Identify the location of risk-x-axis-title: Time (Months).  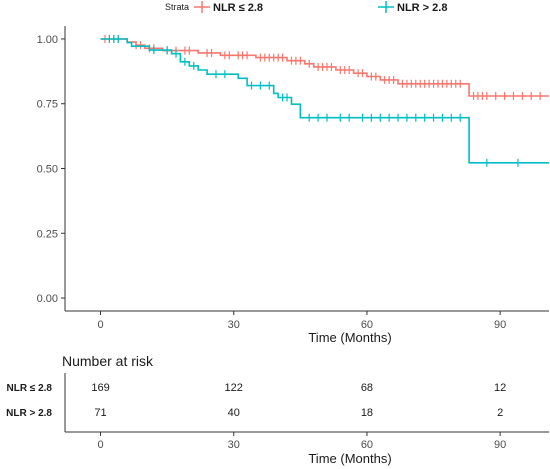
(349, 458).